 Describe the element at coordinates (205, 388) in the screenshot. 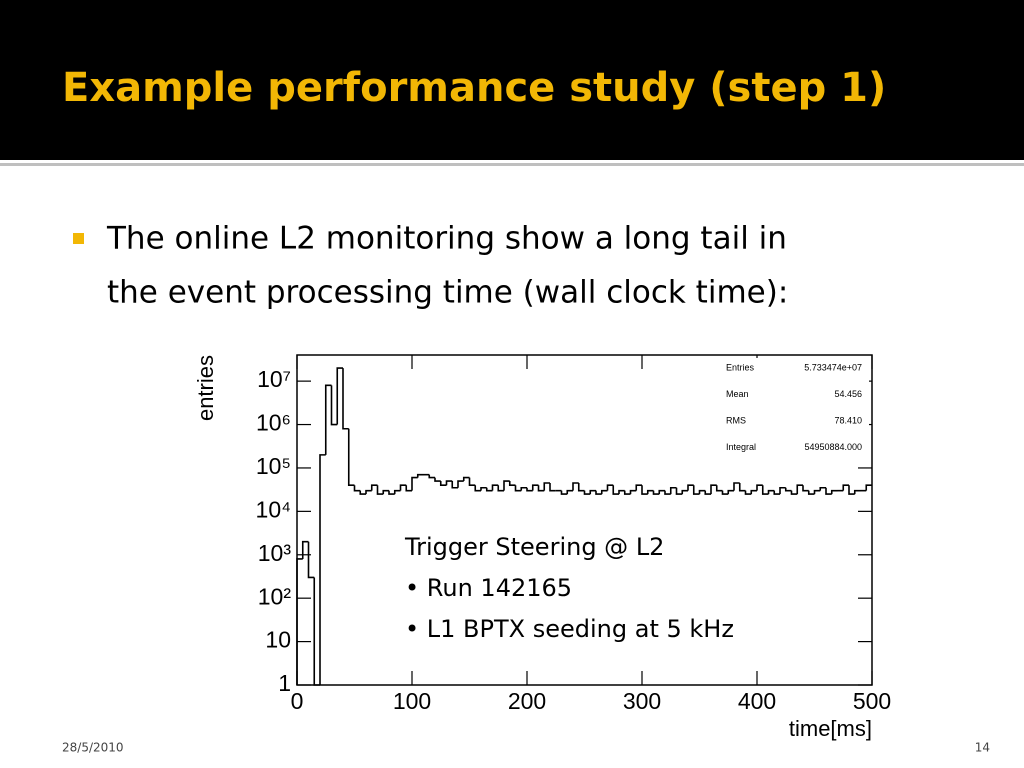

I see `y-axis-label: entries` at that location.